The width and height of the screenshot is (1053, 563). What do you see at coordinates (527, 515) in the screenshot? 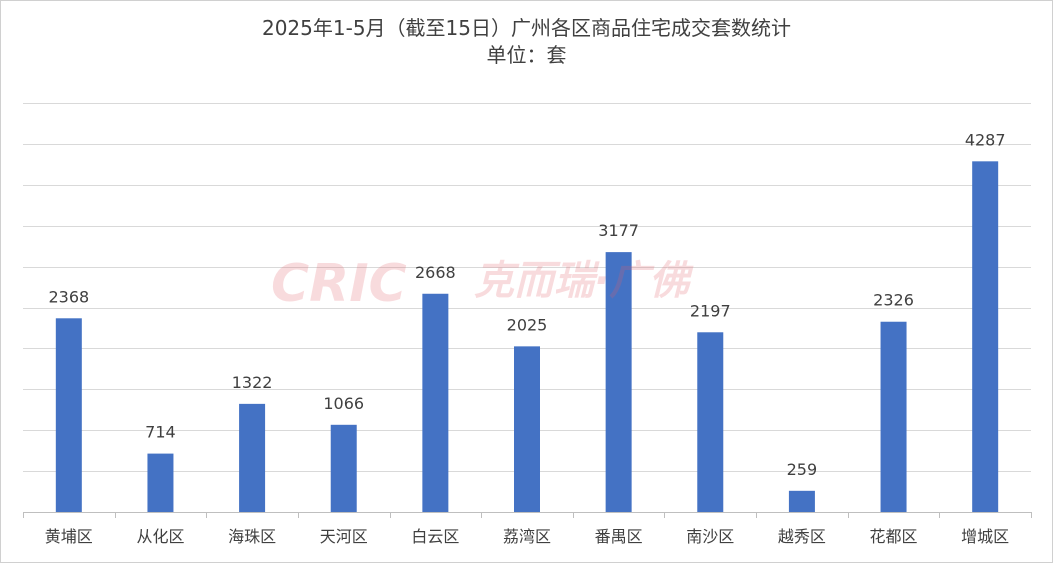
I see `x-axis-ticks` at bounding box center [527, 515].